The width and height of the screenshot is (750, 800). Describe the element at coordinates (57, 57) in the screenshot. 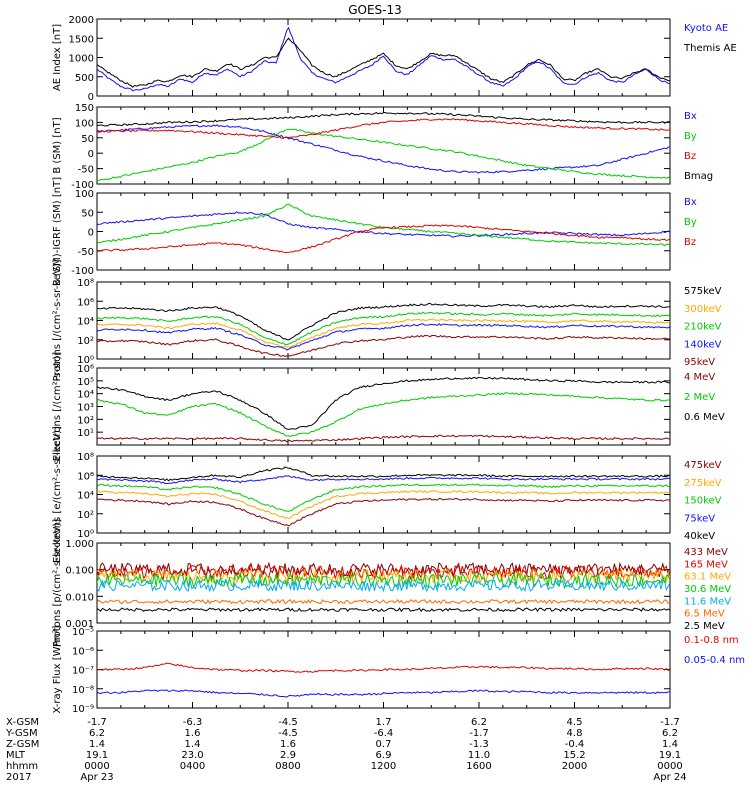

I see `y-axis-label: AE Index [nT]` at that location.